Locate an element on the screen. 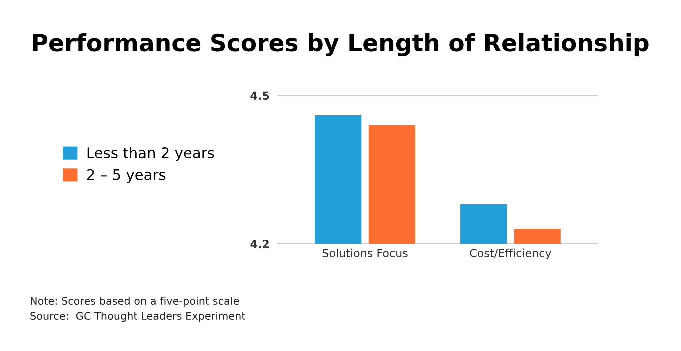 Image resolution: width=681 pixels, height=351 pixels. y-tick-label: 4.2 is located at coordinates (259, 244).